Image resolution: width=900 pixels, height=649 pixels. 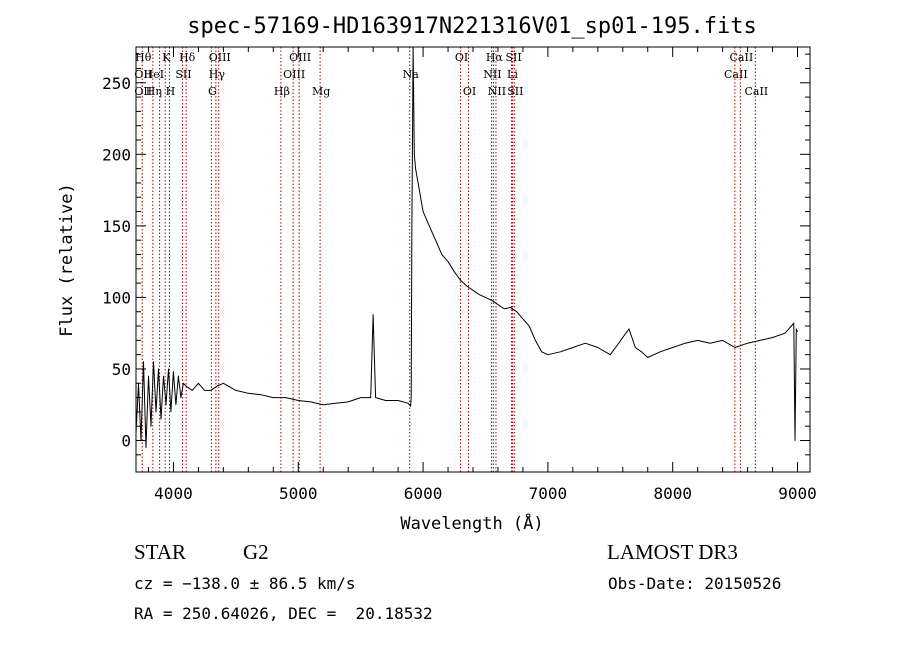 What do you see at coordinates (672, 493) in the screenshot?
I see `x-tick-label: 8000` at bounding box center [672, 493].